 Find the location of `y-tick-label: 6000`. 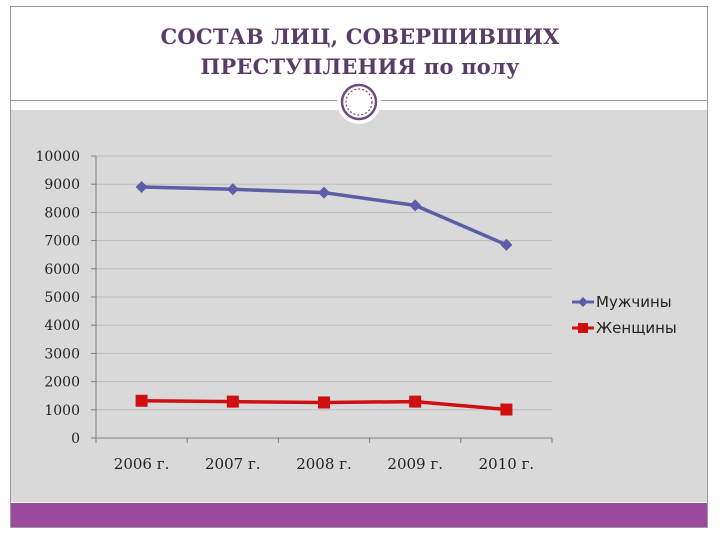

y-tick-label: 6000 is located at coordinates (62, 270).